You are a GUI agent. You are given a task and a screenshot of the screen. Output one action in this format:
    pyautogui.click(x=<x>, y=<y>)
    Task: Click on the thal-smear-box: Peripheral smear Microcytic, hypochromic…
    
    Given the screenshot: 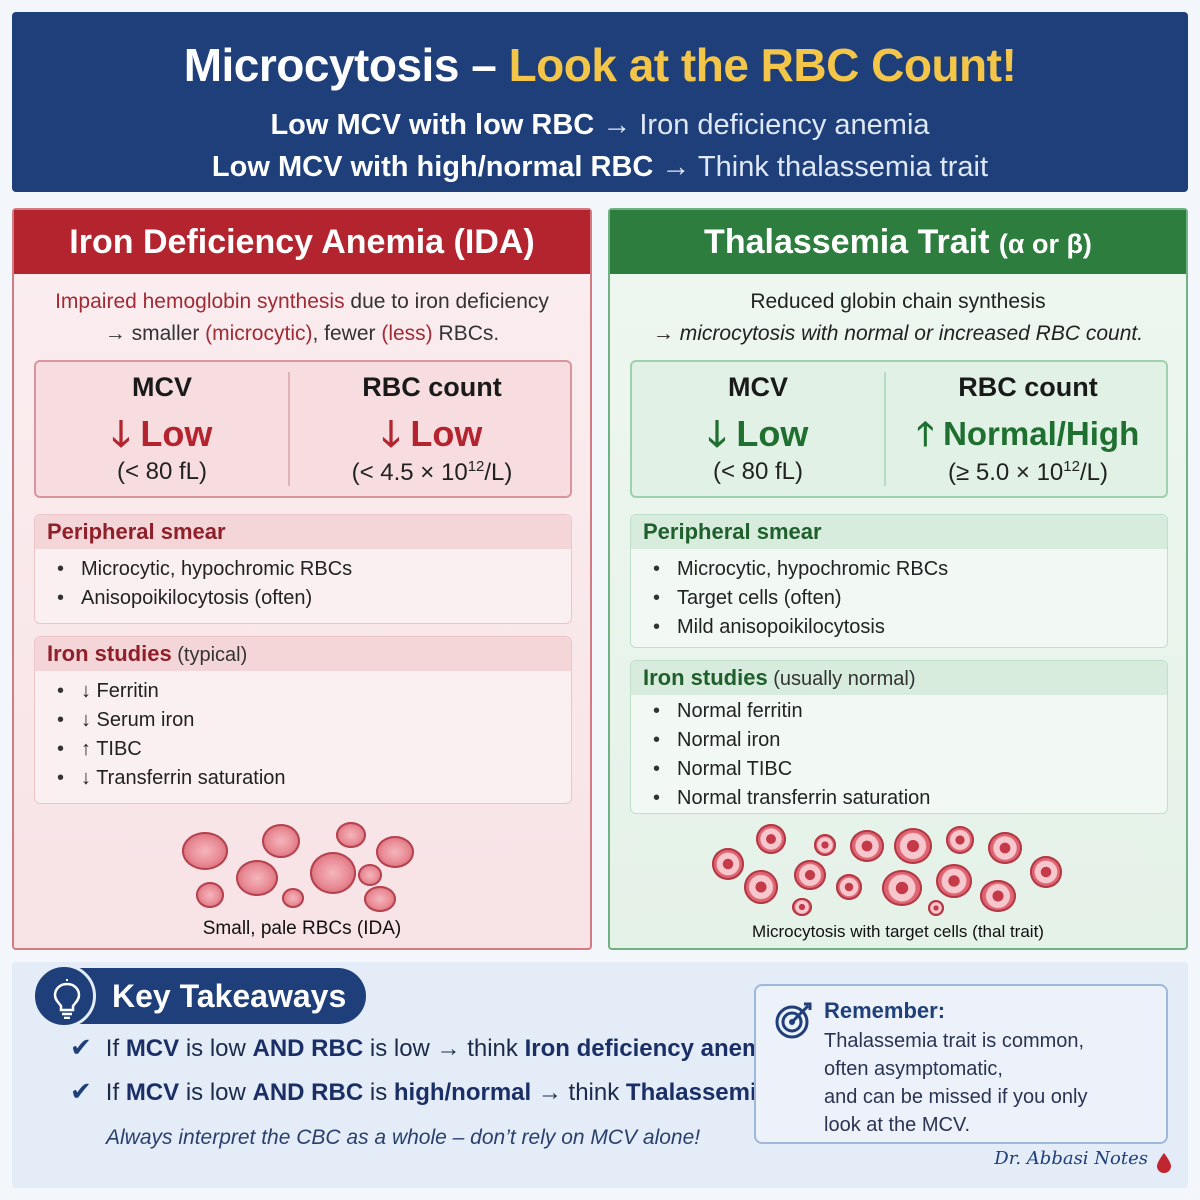 What is the action you would take?
    pyautogui.click(x=899, y=581)
    